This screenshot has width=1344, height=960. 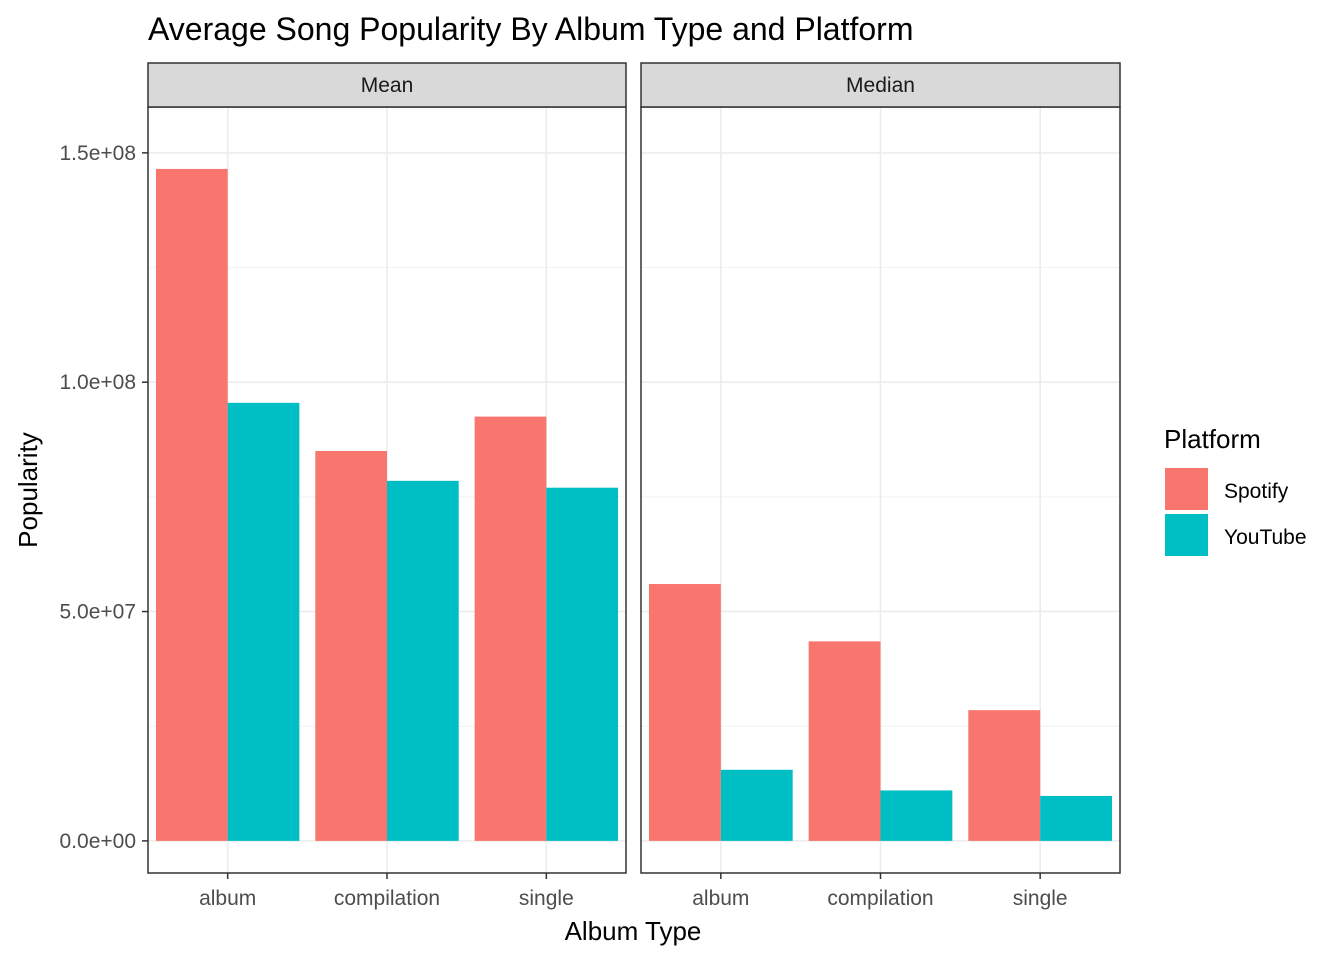 What do you see at coordinates (1256, 491) in the screenshot?
I see `legend-label-spotify: Spotify` at bounding box center [1256, 491].